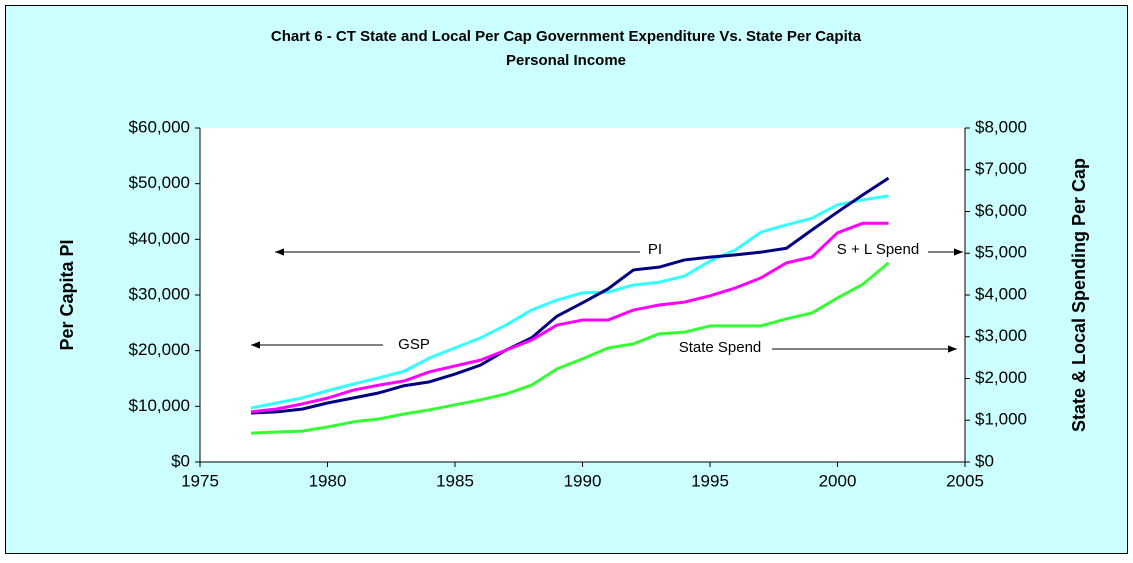 The image size is (1133, 563). I want to click on y2-tick-label: $6,000, so click(1001, 210).